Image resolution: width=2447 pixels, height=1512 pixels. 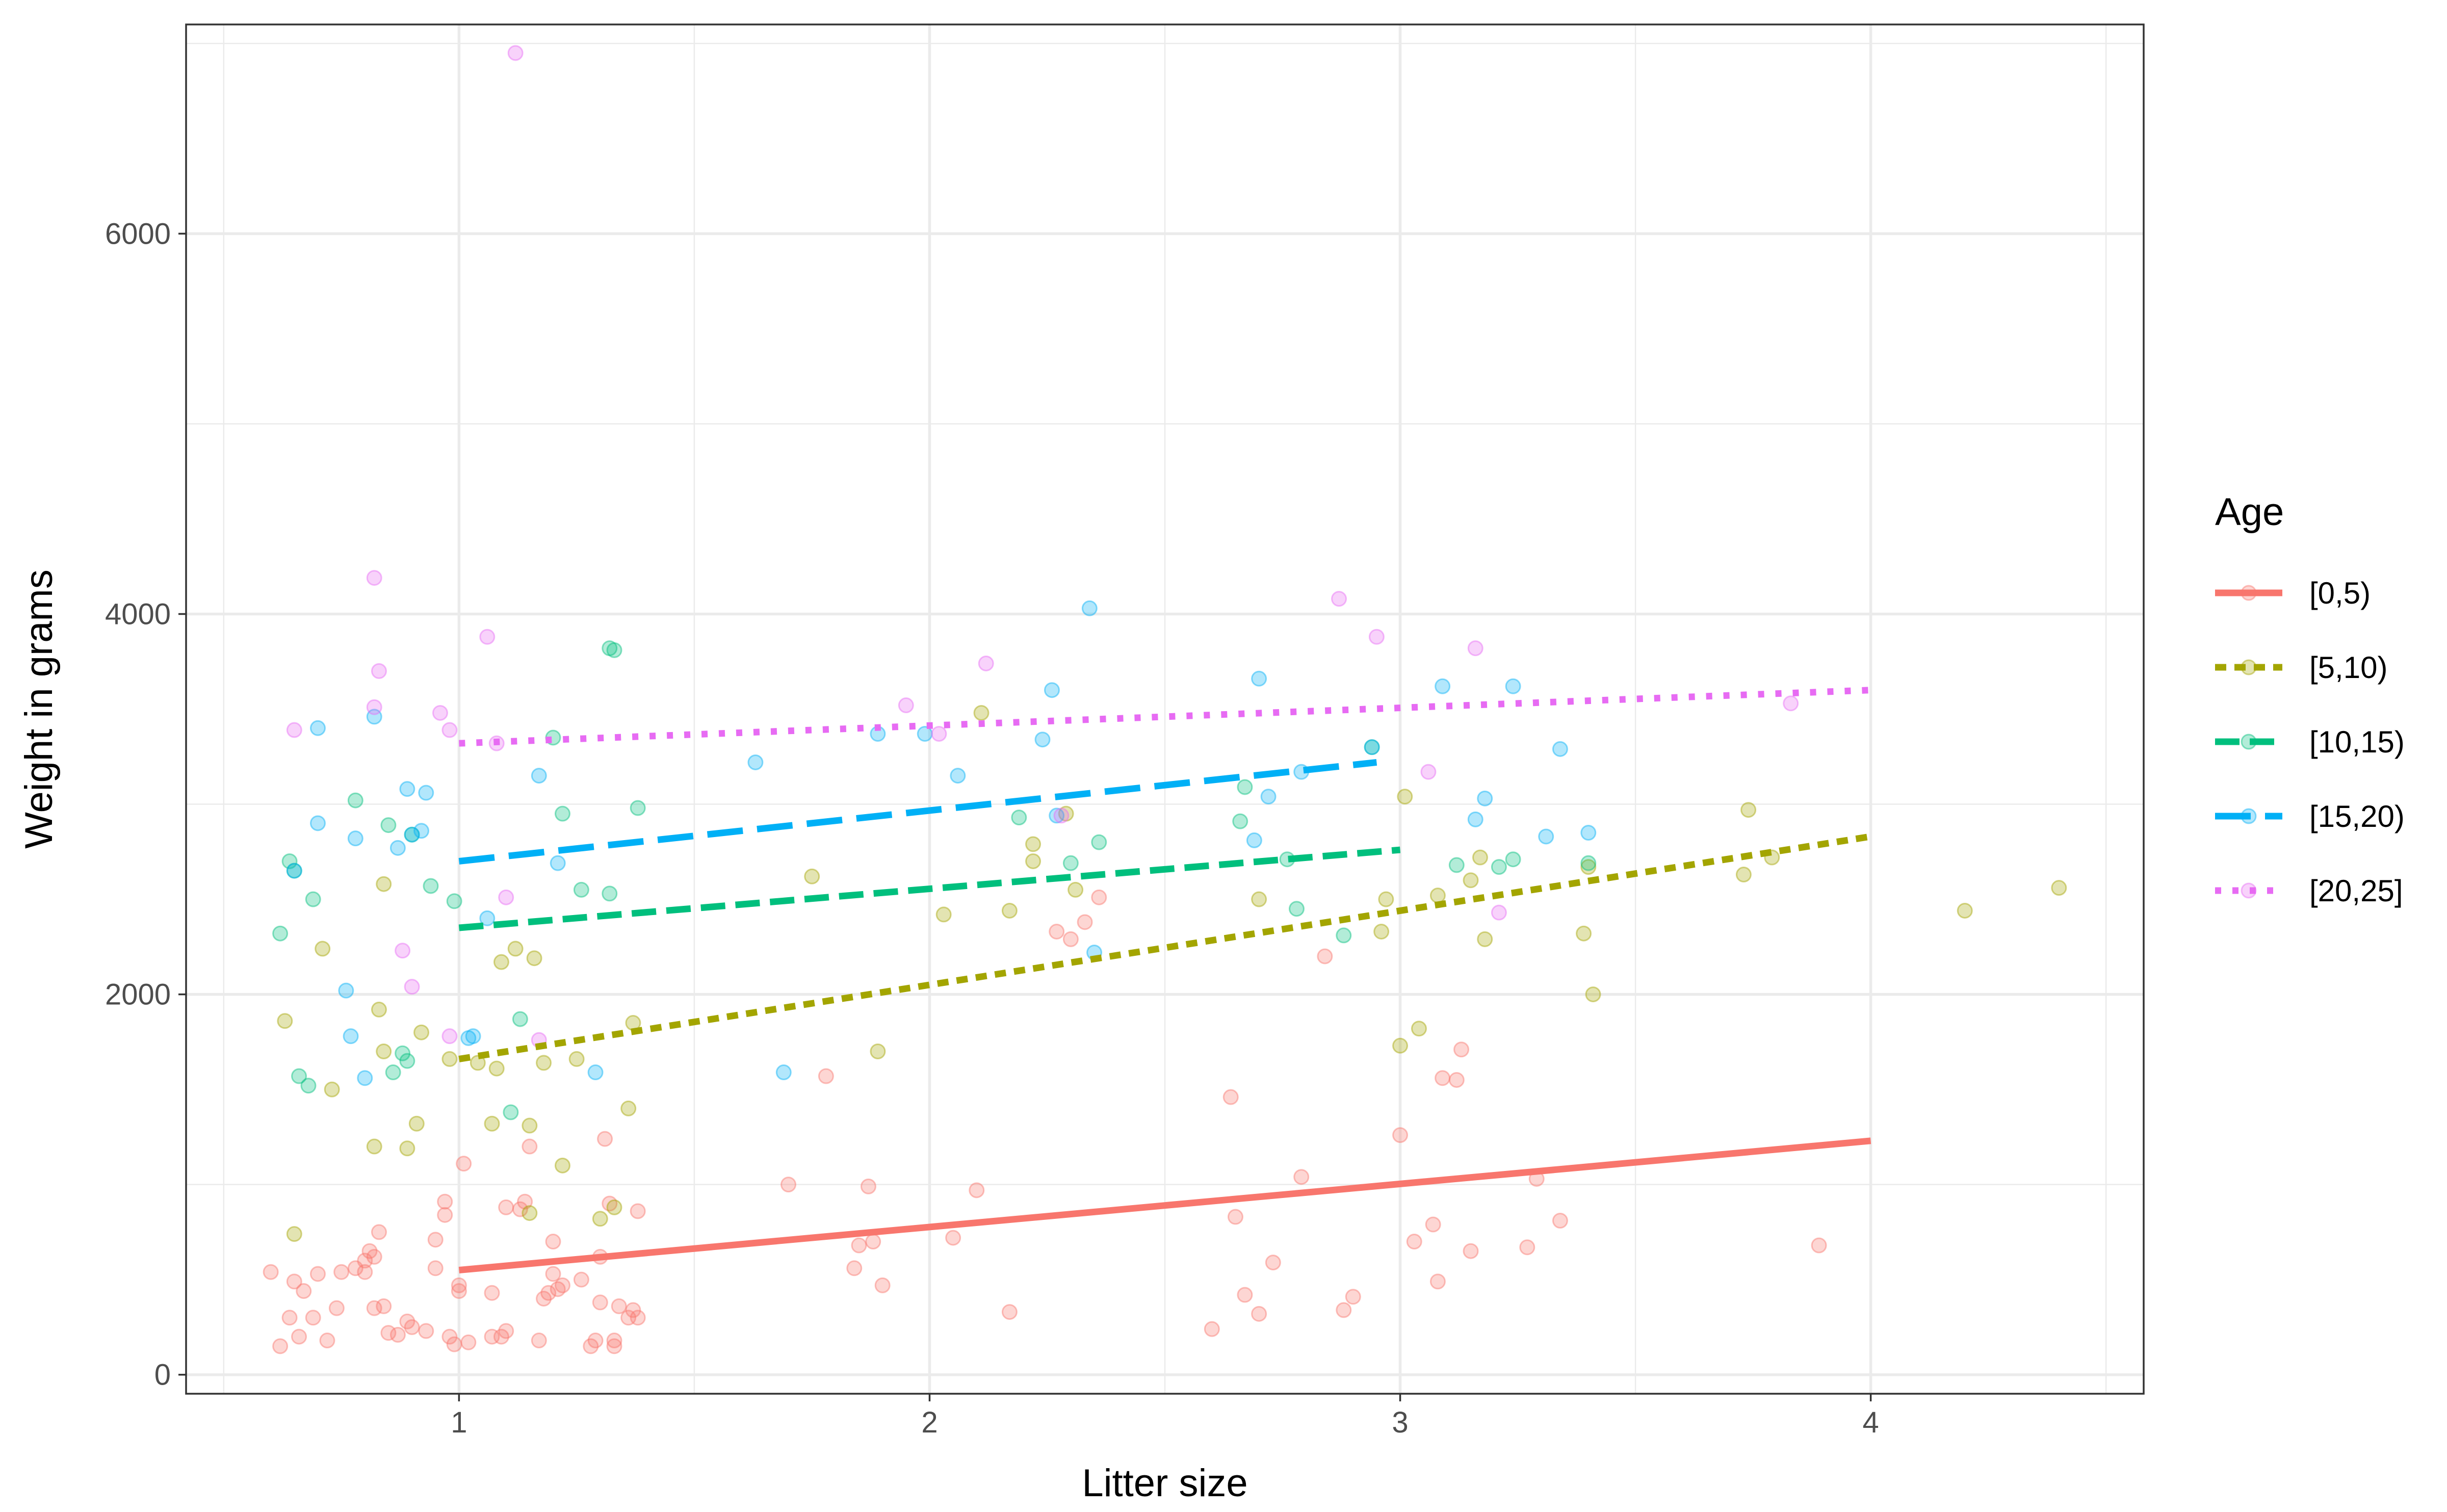 What do you see at coordinates (929, 888) in the screenshot?
I see `trend-line` at bounding box center [929, 888].